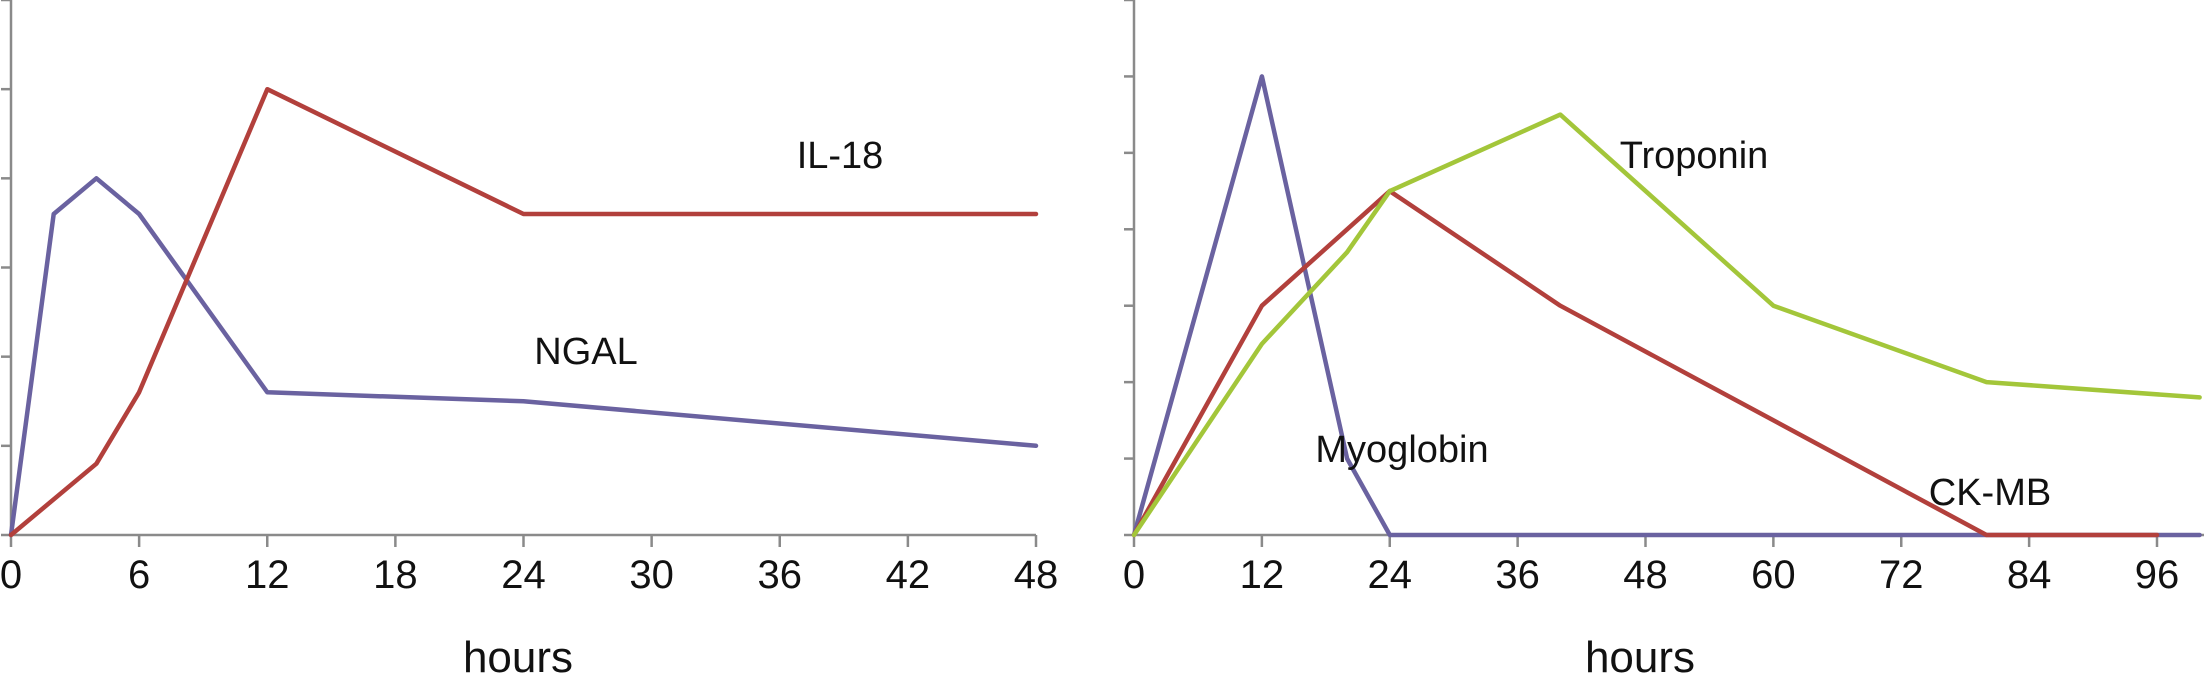 The width and height of the screenshot is (2204, 685). What do you see at coordinates (139, 575) in the screenshot?
I see `x-tick-label: 6` at bounding box center [139, 575].